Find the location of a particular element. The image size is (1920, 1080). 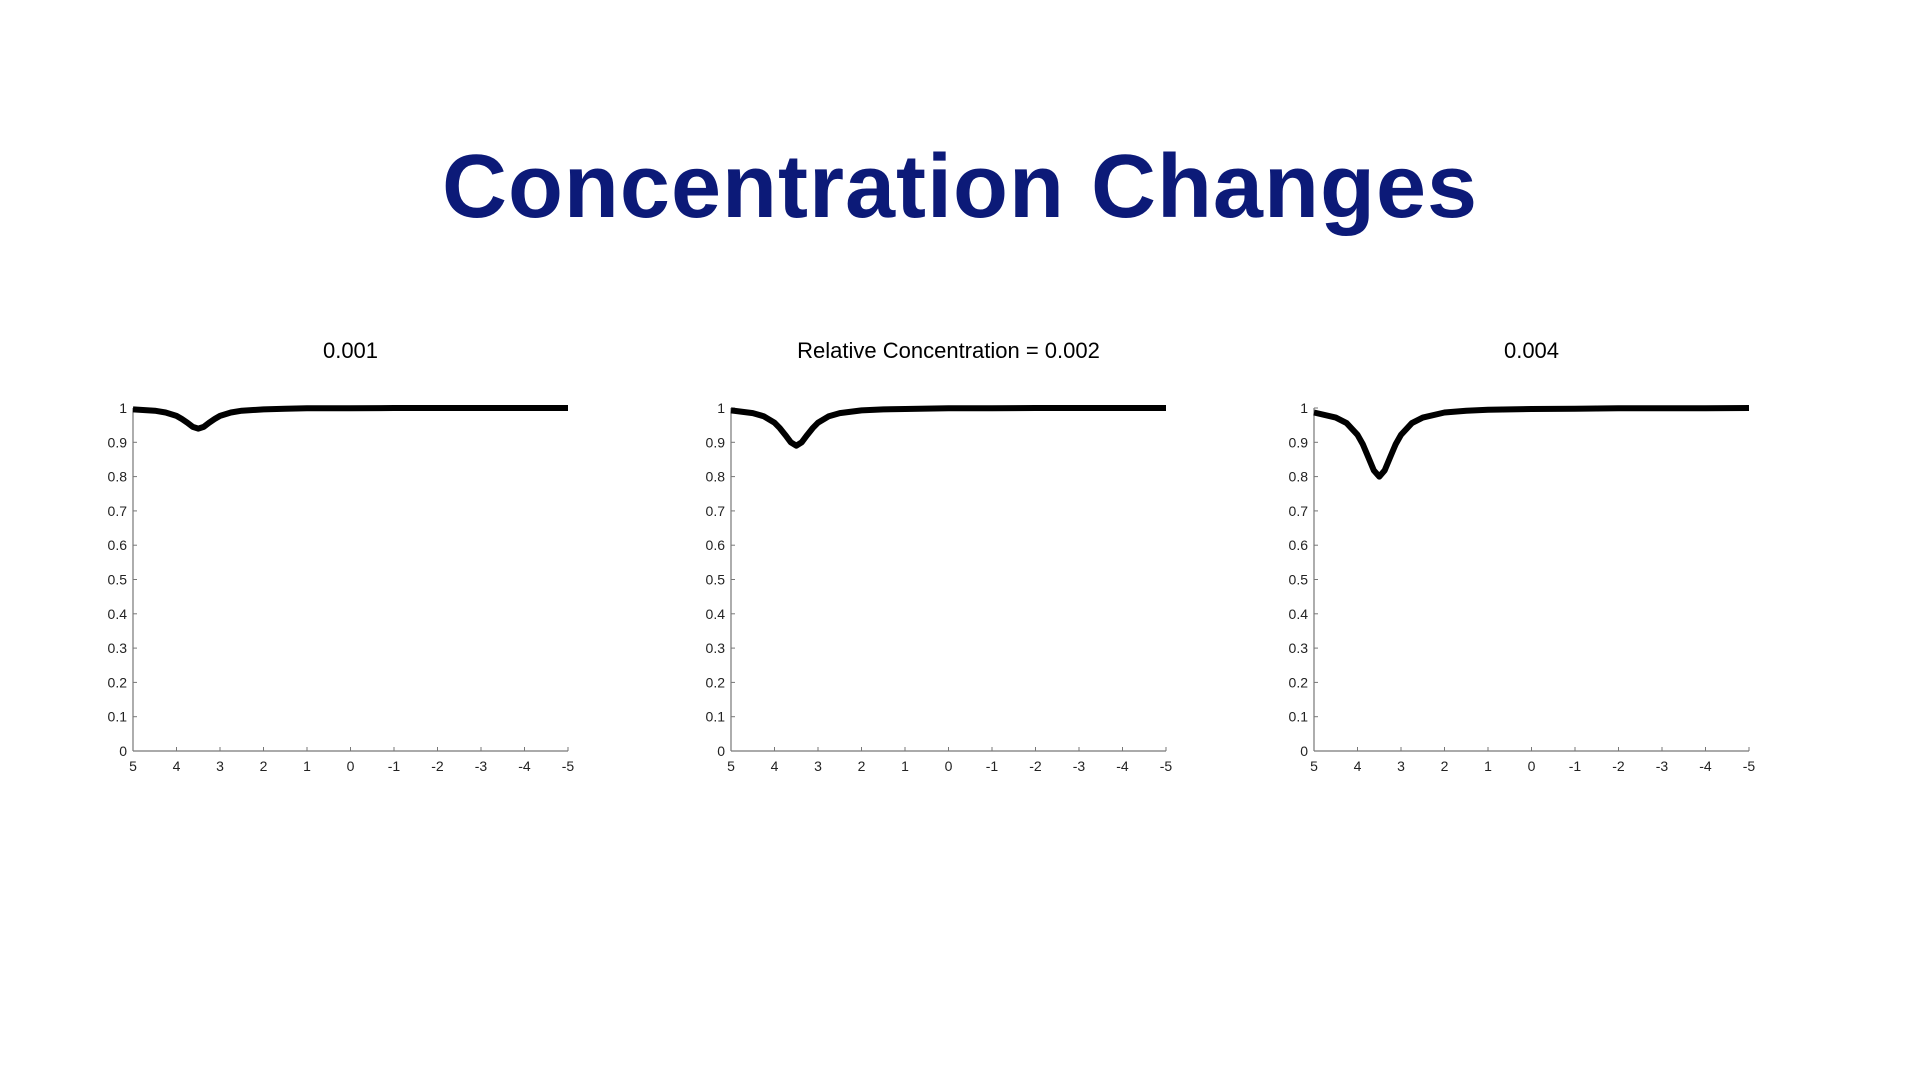

chart-title: 0.001 is located at coordinates (350, 350).